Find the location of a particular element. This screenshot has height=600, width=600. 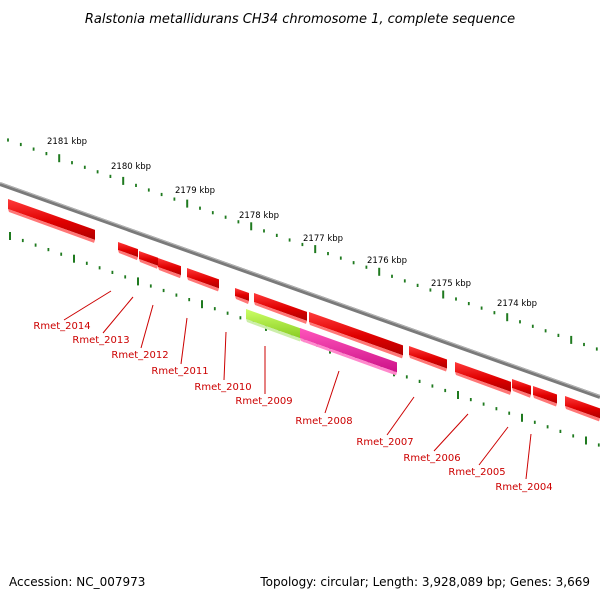

gene-label-rmet-2005: Rmet_2005 is located at coordinates (476, 472).